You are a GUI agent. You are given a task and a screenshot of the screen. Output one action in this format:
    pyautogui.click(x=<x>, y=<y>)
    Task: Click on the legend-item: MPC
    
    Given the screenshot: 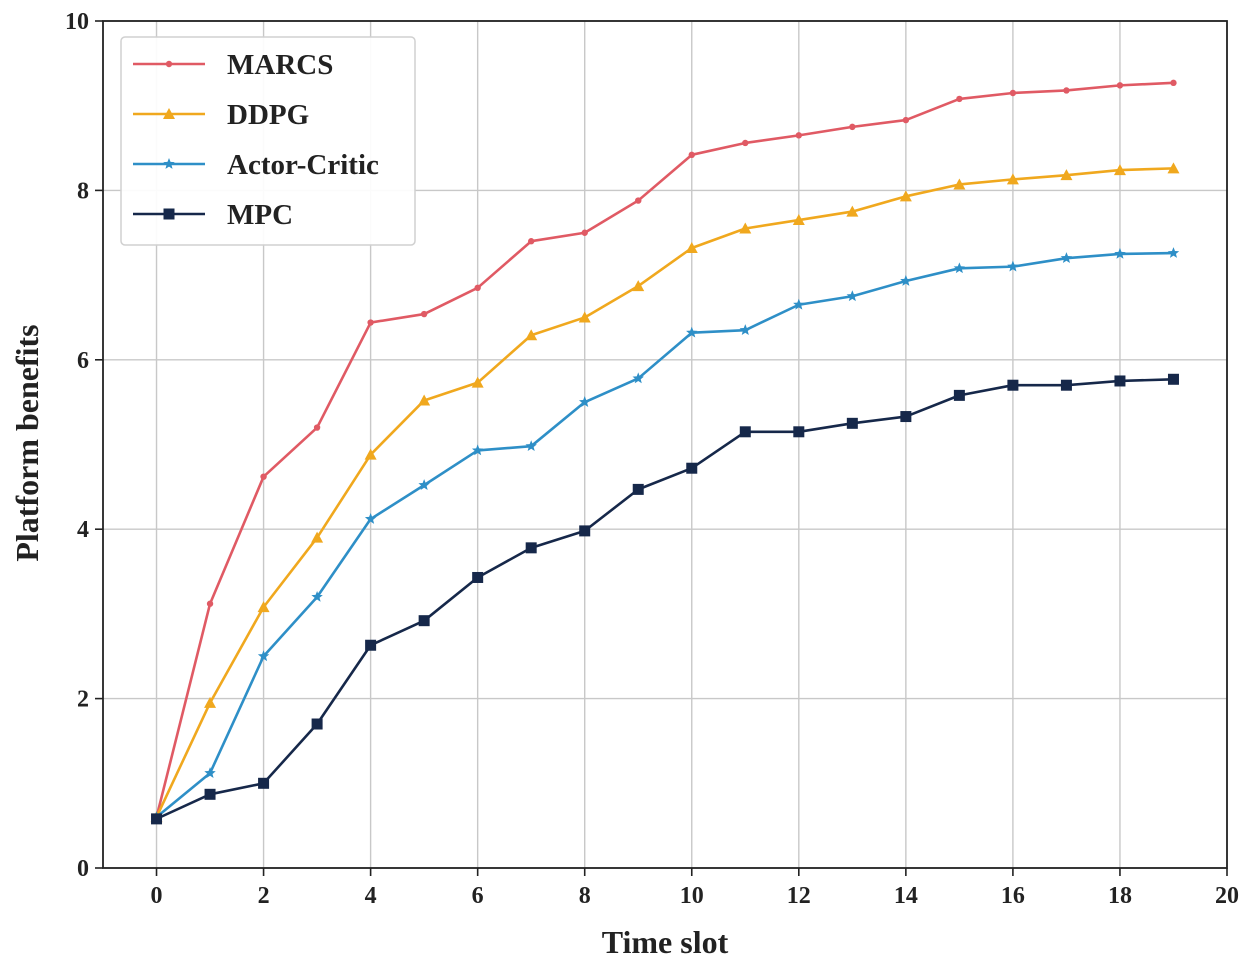 What is the action you would take?
    pyautogui.click(x=213, y=215)
    